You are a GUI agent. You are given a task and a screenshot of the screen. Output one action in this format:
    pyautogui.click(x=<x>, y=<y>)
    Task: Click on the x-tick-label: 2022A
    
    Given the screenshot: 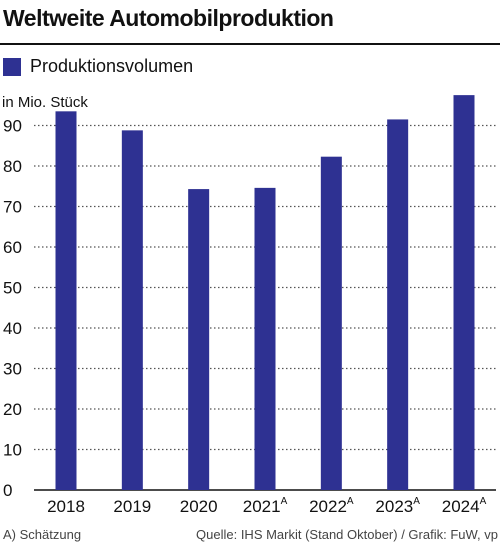 What is the action you would take?
    pyautogui.click(x=331, y=506)
    